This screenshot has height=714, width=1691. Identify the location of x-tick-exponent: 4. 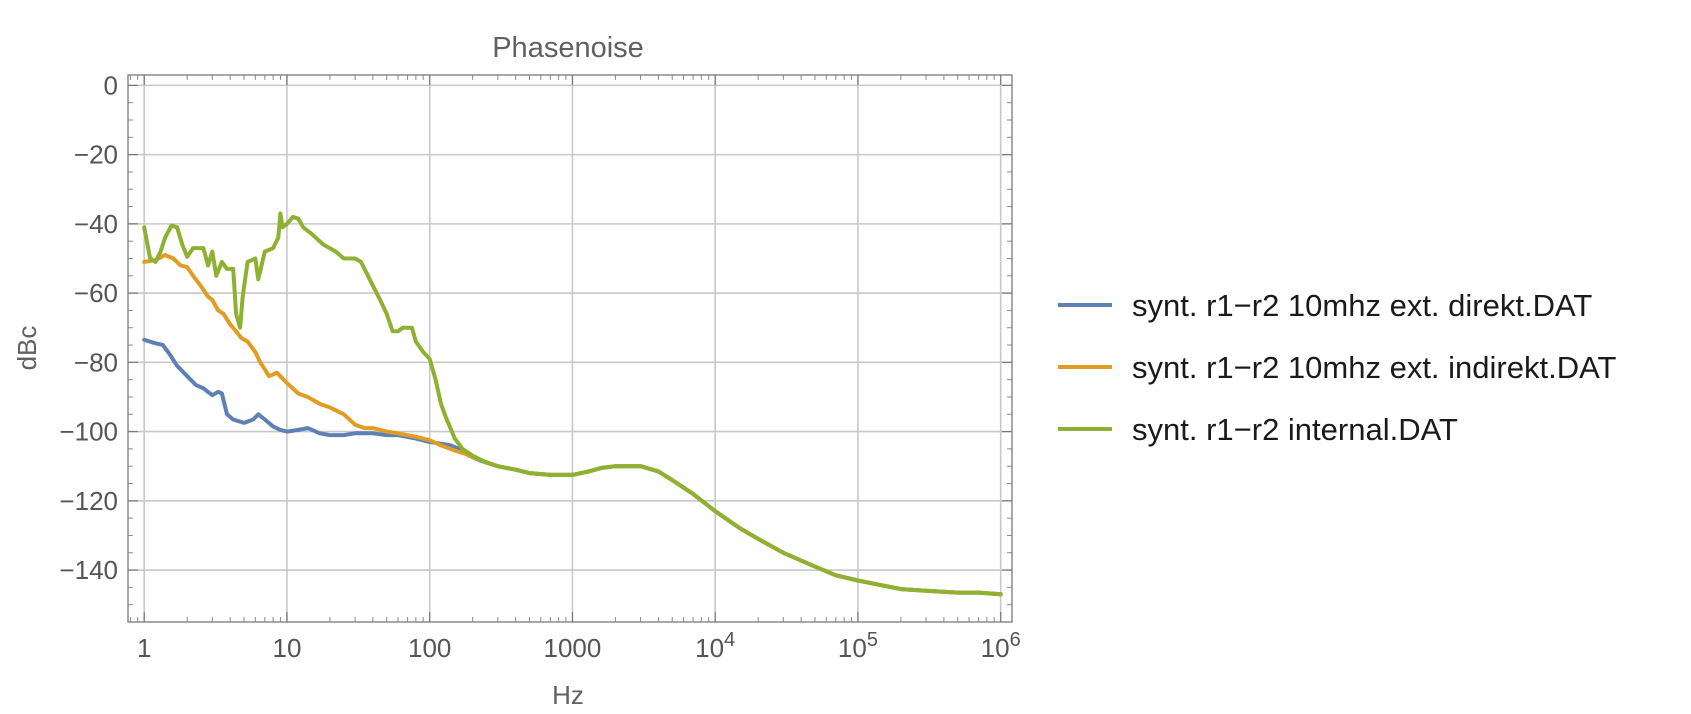
(729, 640).